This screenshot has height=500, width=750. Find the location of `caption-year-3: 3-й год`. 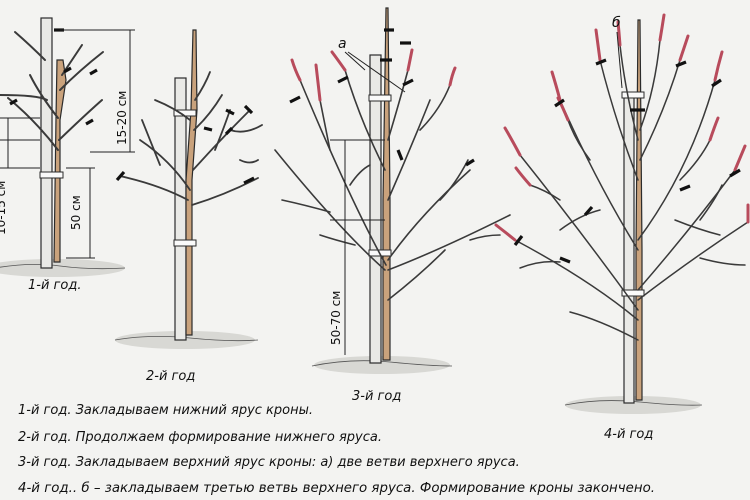

caption-year-3: 3-й год is located at coordinates (376, 396).